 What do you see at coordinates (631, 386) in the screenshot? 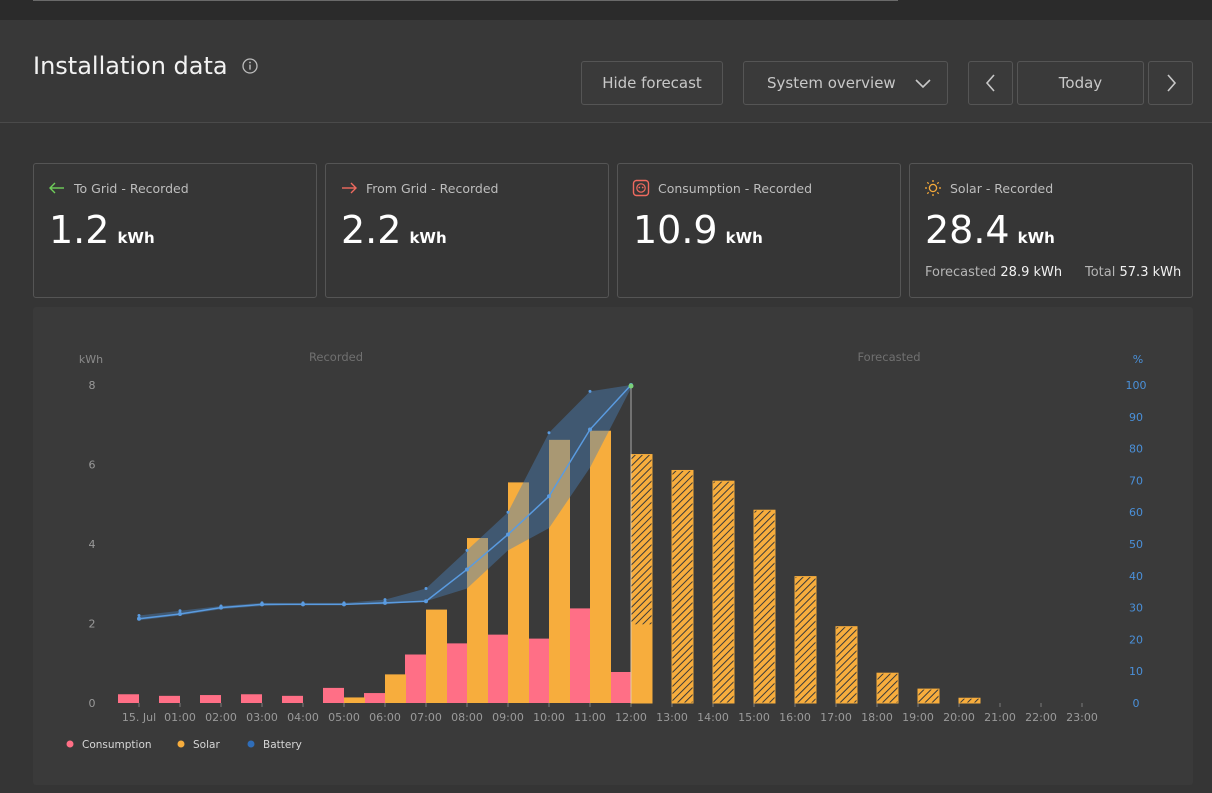
I see `current-time-marker` at bounding box center [631, 386].